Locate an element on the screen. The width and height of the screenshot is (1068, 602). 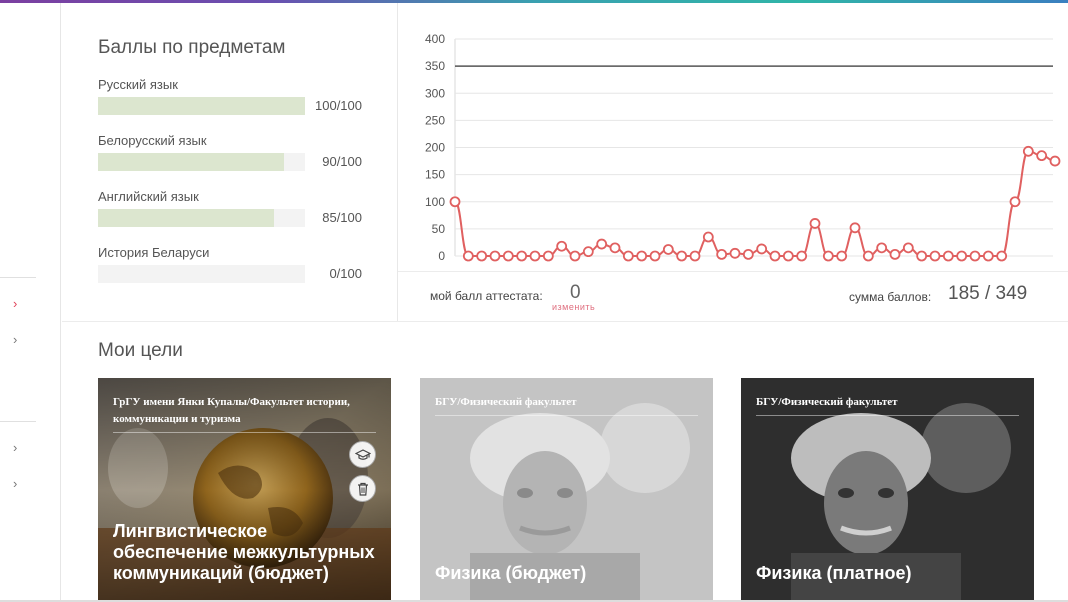
globe-photo is located at coordinates (244, 490).